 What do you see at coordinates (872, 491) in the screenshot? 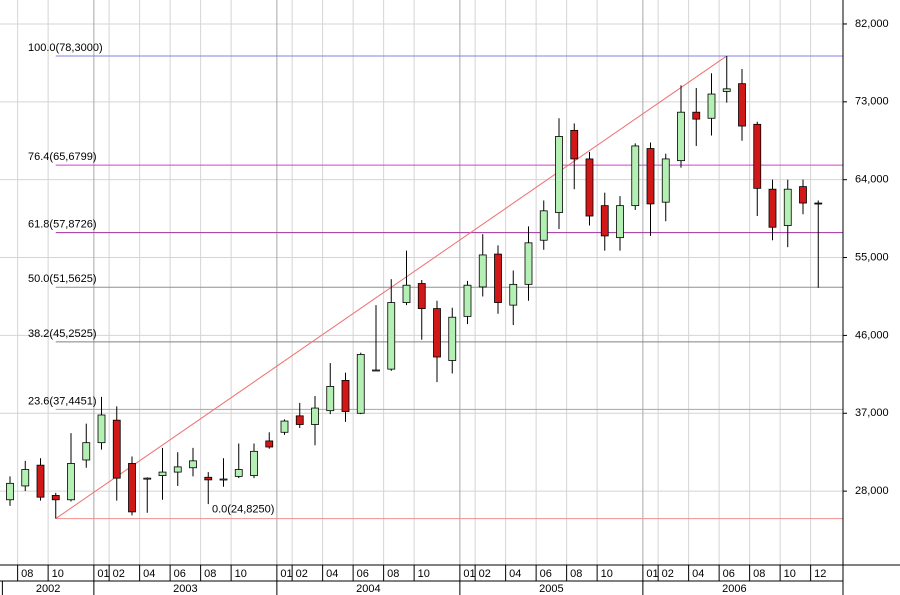
I see `y-tick-label: 28,000` at bounding box center [872, 491].